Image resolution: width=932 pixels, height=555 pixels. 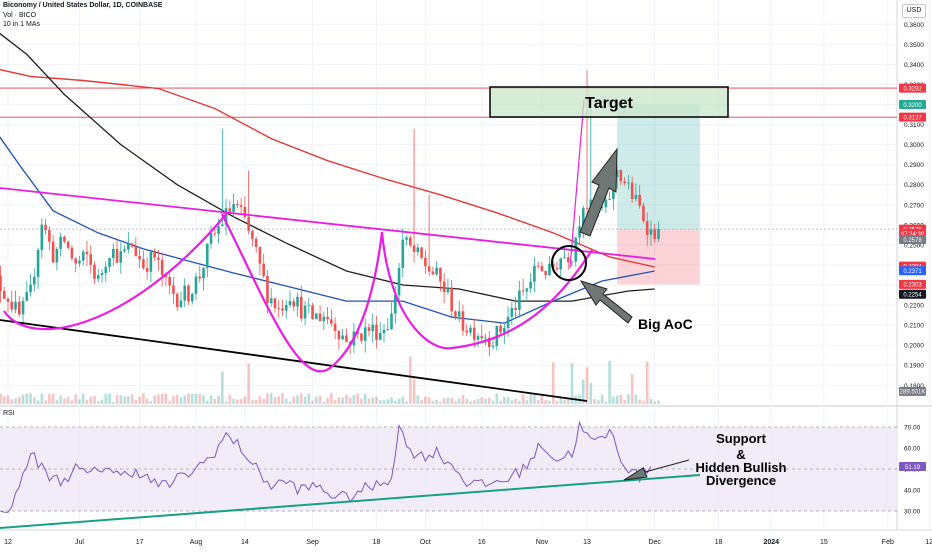 I want to click on currency-selector: USD, so click(x=914, y=11).